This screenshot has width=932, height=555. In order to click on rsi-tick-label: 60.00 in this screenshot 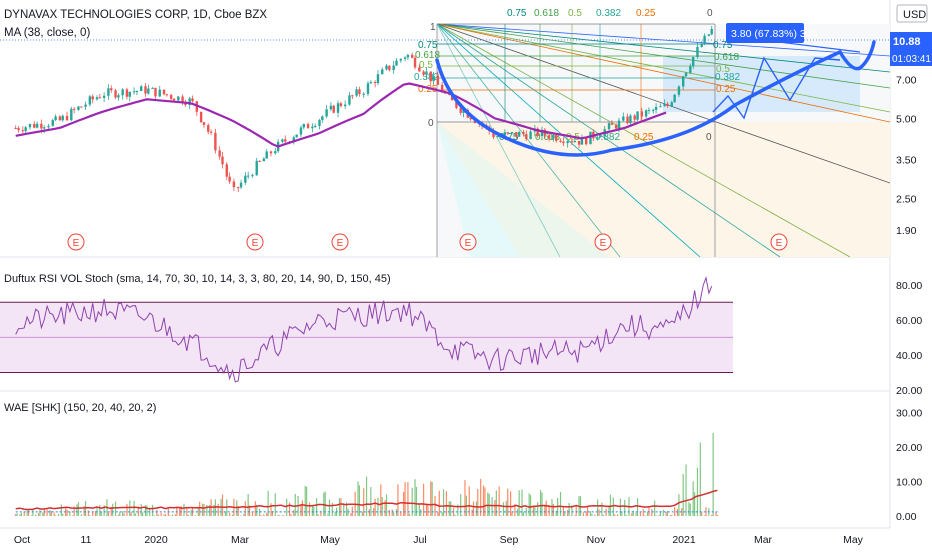, I will do `click(909, 321)`.